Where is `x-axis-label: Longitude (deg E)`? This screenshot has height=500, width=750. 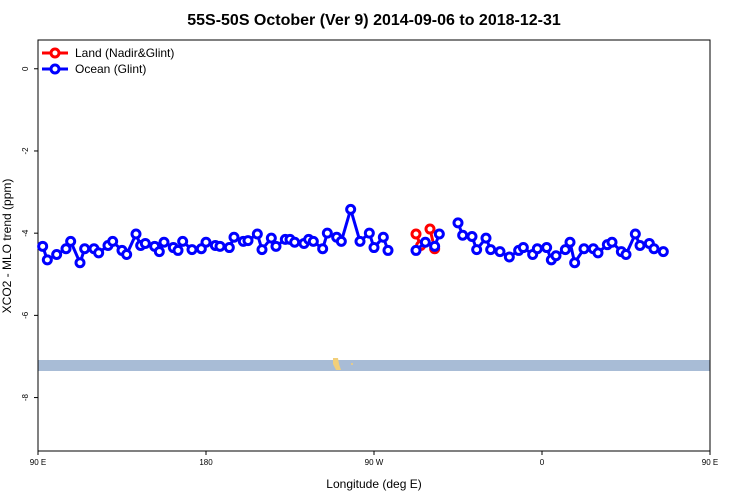 x-axis-label: Longitude (deg E) is located at coordinates (373, 484).